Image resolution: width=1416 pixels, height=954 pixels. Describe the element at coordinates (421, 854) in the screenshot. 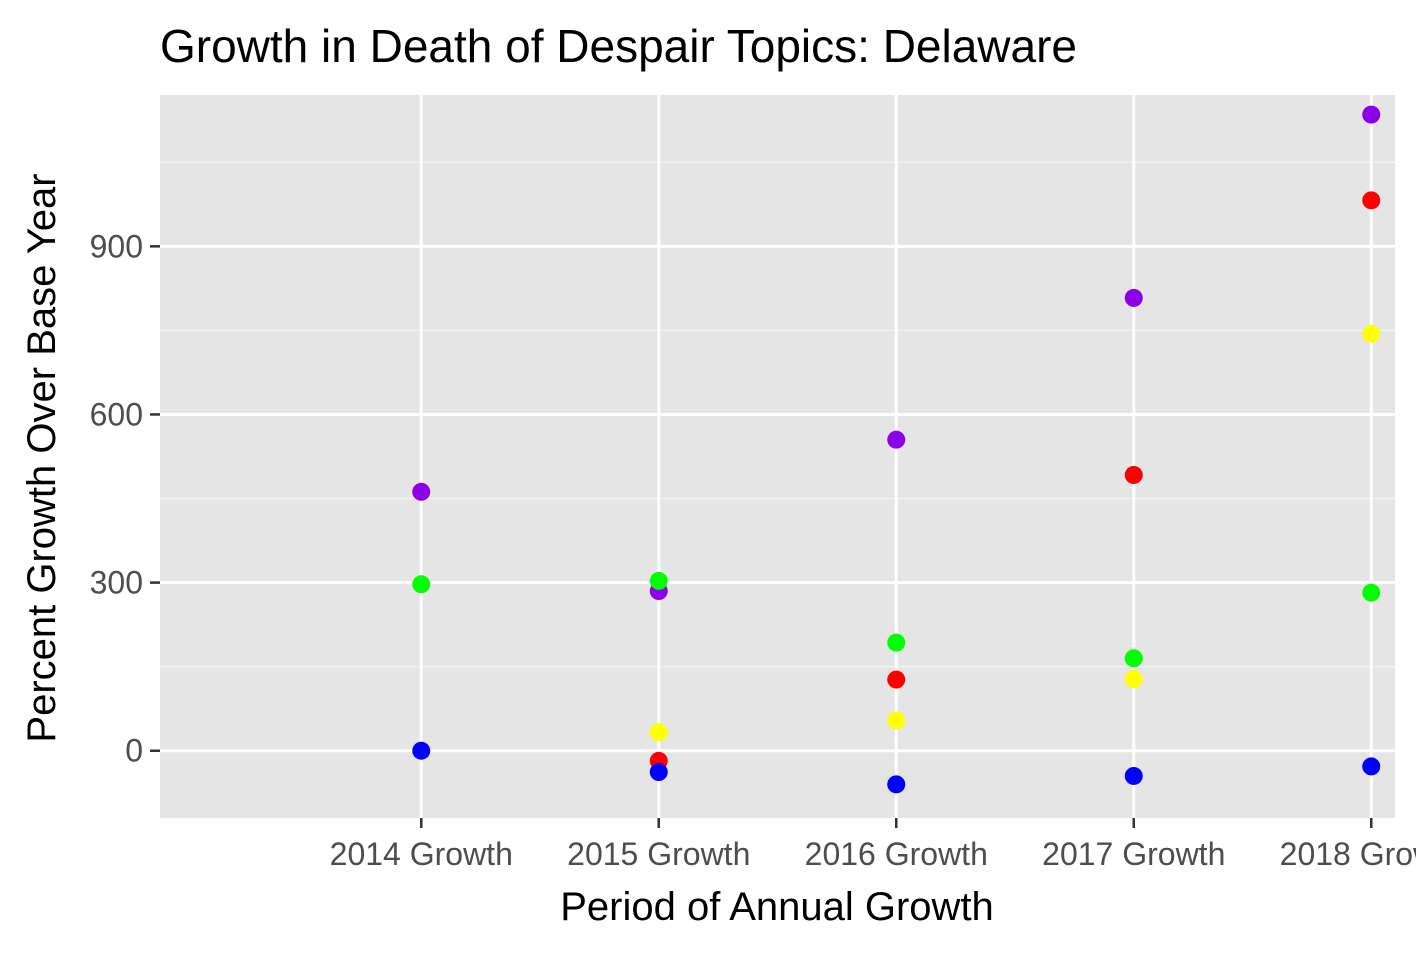

I see `x-tick-label: 2014 Growth` at that location.